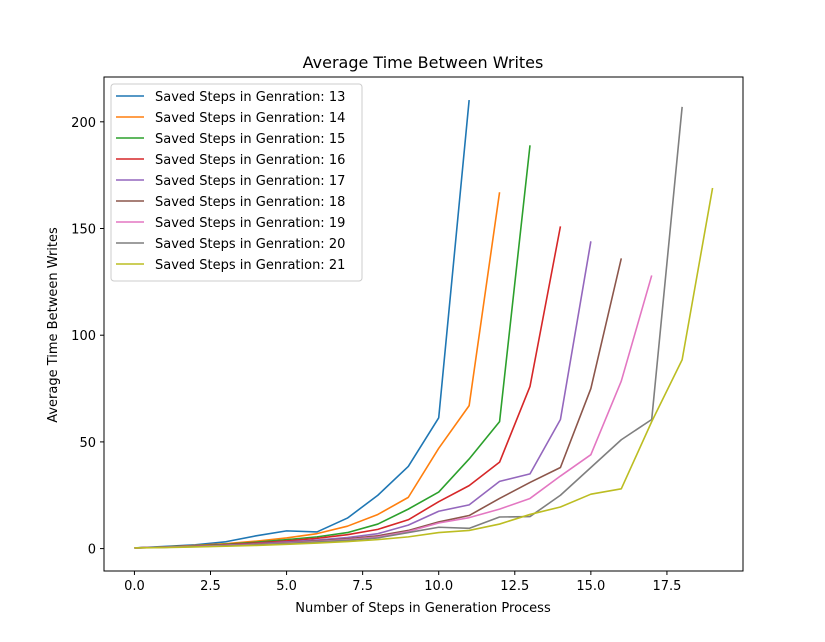  Describe the element at coordinates (514, 586) in the screenshot. I see `x-tick-label: 12.5` at that location.